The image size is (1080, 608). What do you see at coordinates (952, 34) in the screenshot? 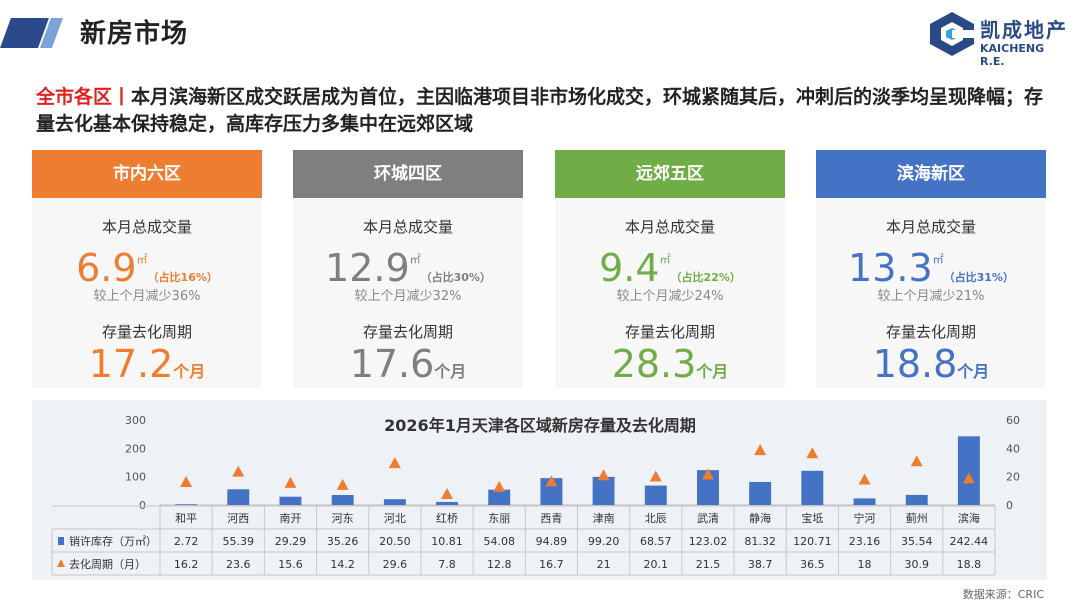
I see `logo-mark-icon` at bounding box center [952, 34].